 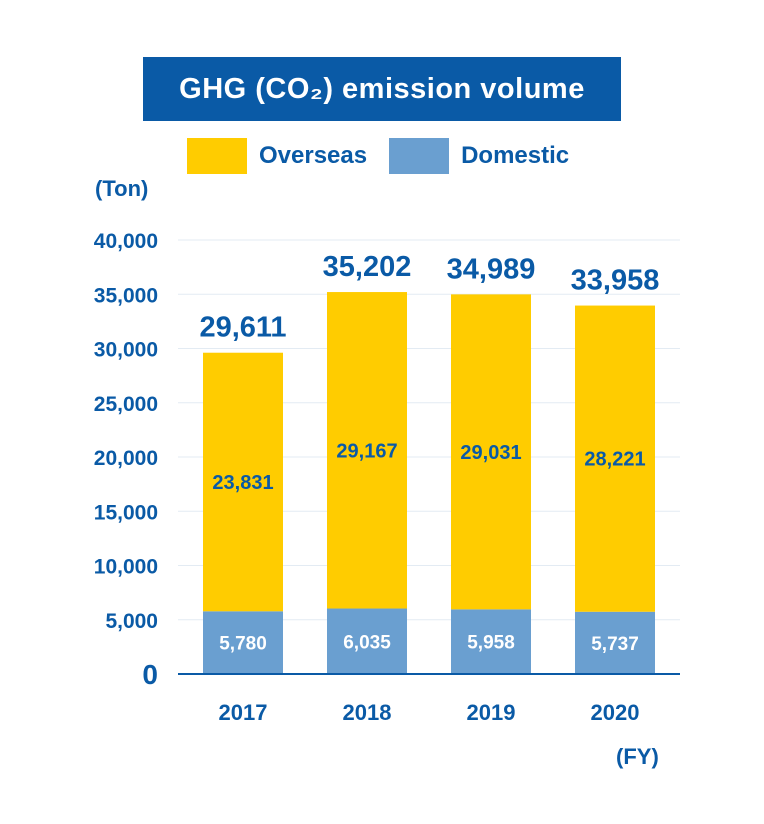 I want to click on y-tick-label: 20,000, so click(x=126, y=458).